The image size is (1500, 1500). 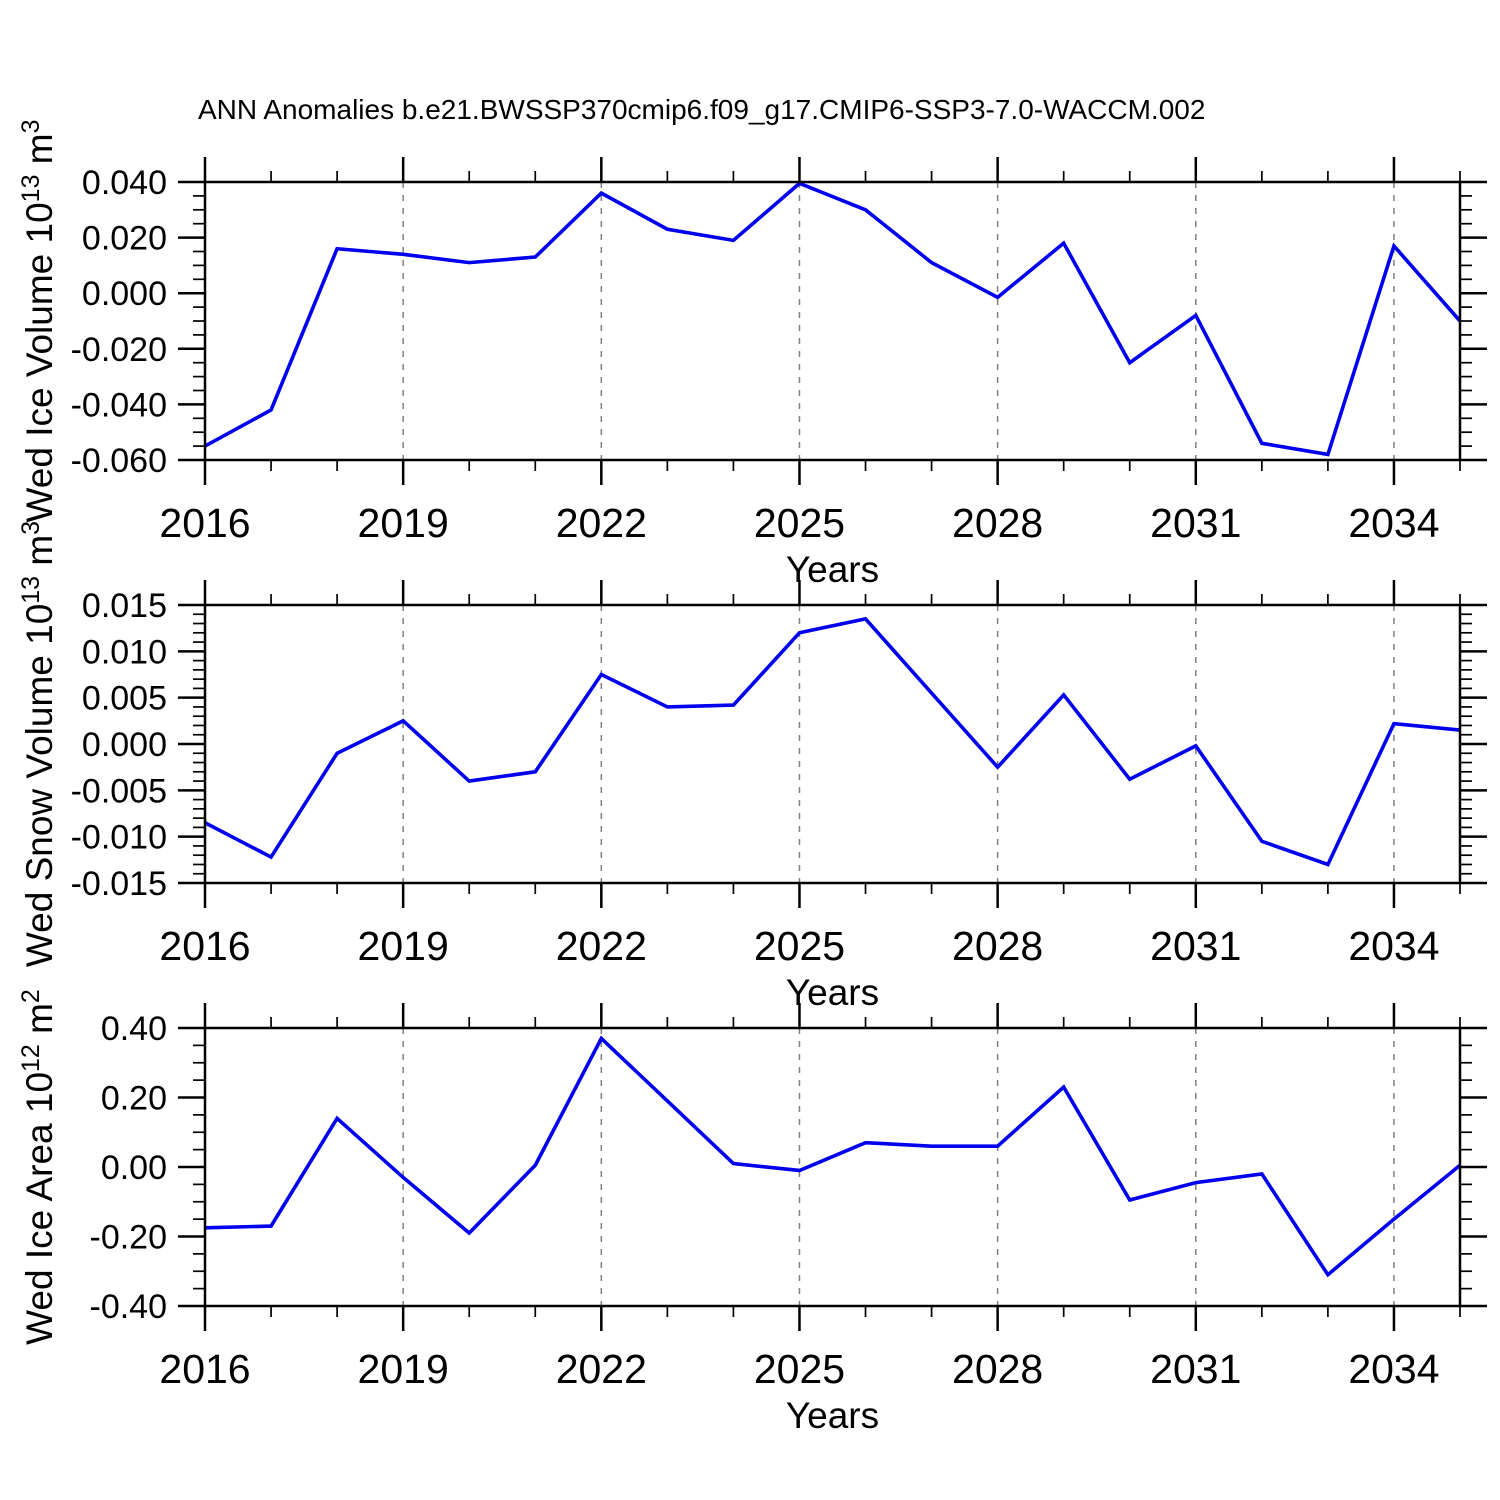 I want to click on y-tick-label: 0.015, so click(x=124, y=606).